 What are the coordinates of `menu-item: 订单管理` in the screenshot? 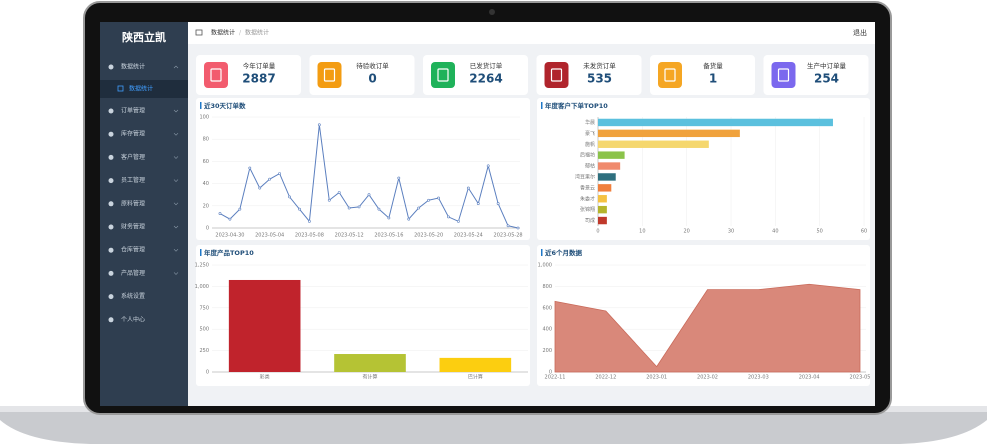 It's located at (133, 111).